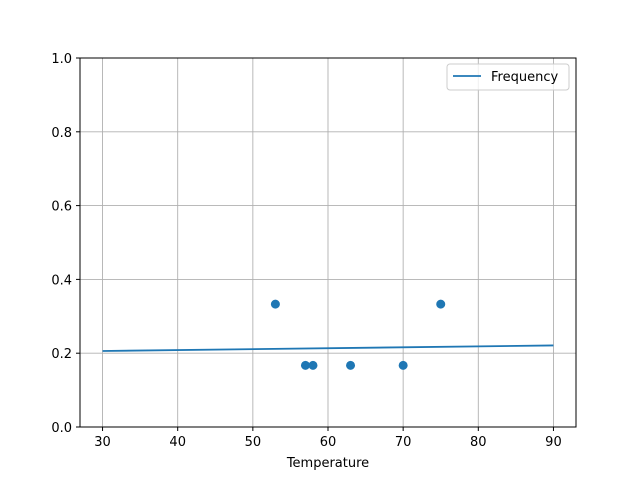 Image resolution: width=640 pixels, height=480 pixels. I want to click on x-tick-label: 30, so click(102, 442).